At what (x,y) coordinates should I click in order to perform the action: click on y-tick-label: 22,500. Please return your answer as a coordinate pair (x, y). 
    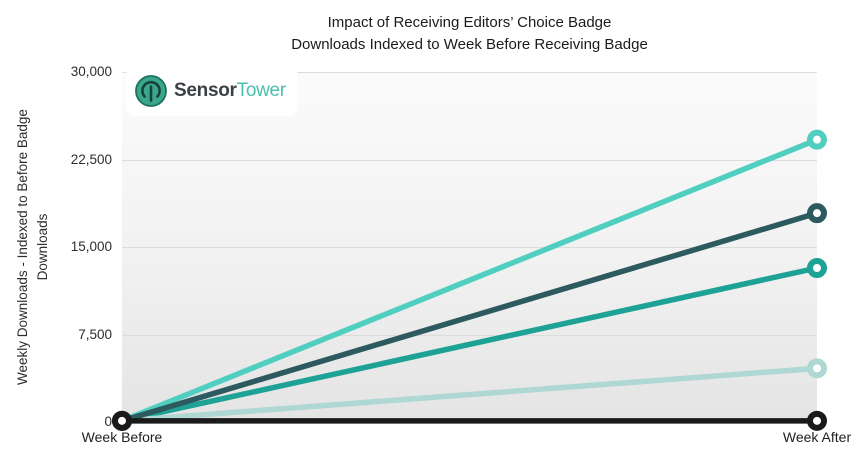
    Looking at the image, I should click on (91, 159).